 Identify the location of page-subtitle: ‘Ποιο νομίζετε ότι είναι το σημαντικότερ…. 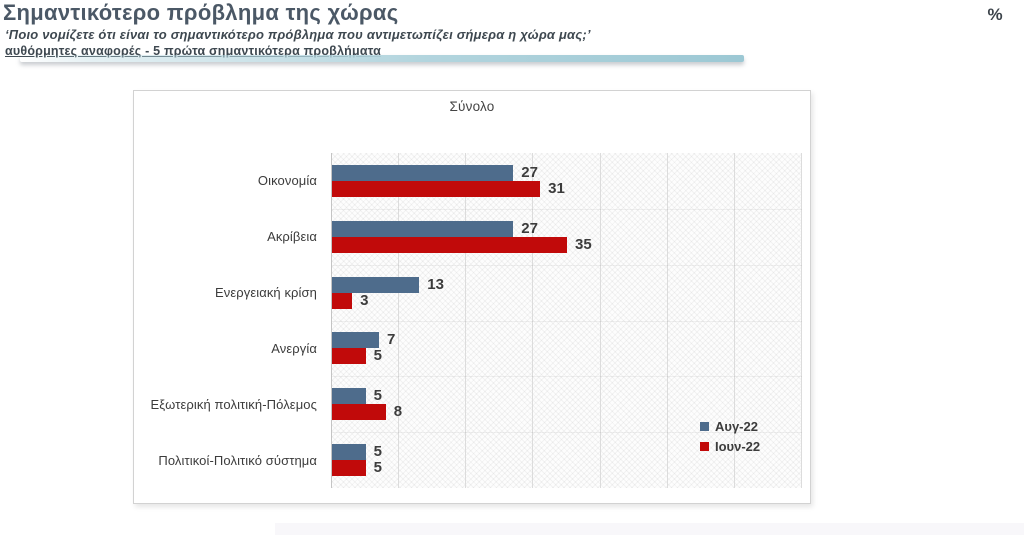
(298, 34).